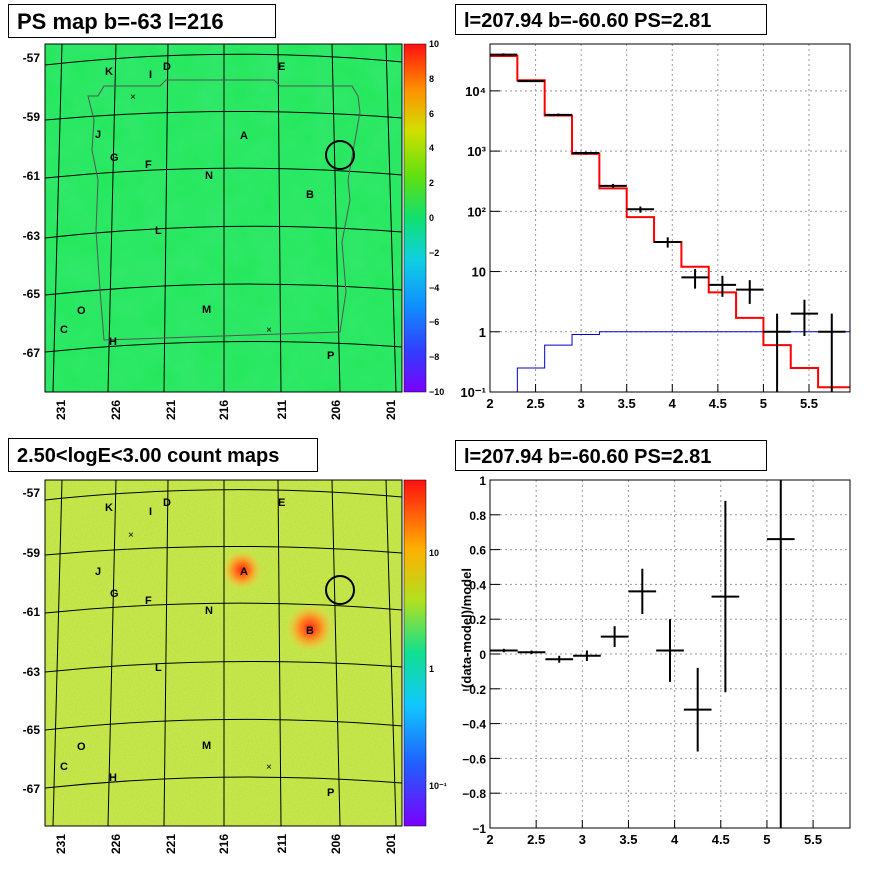  I want to click on y-axis-label: (data-model)/model, so click(466, 628).